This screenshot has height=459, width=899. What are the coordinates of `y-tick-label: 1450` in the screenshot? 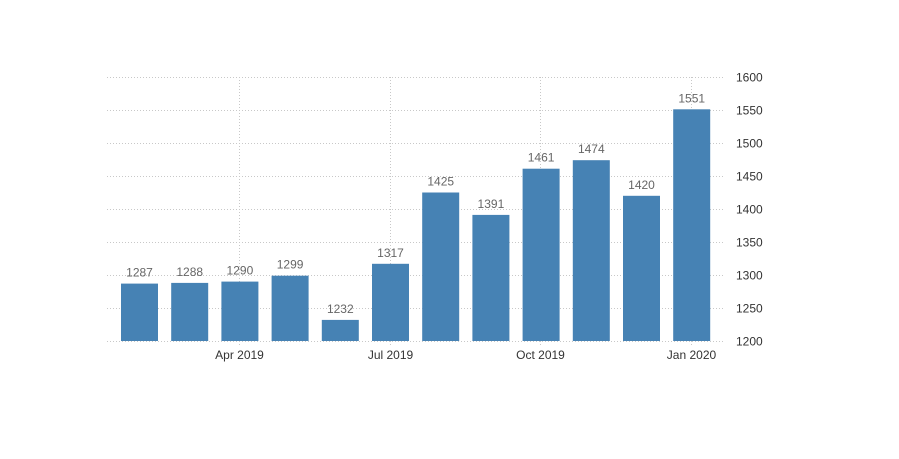 It's located at (749, 177).